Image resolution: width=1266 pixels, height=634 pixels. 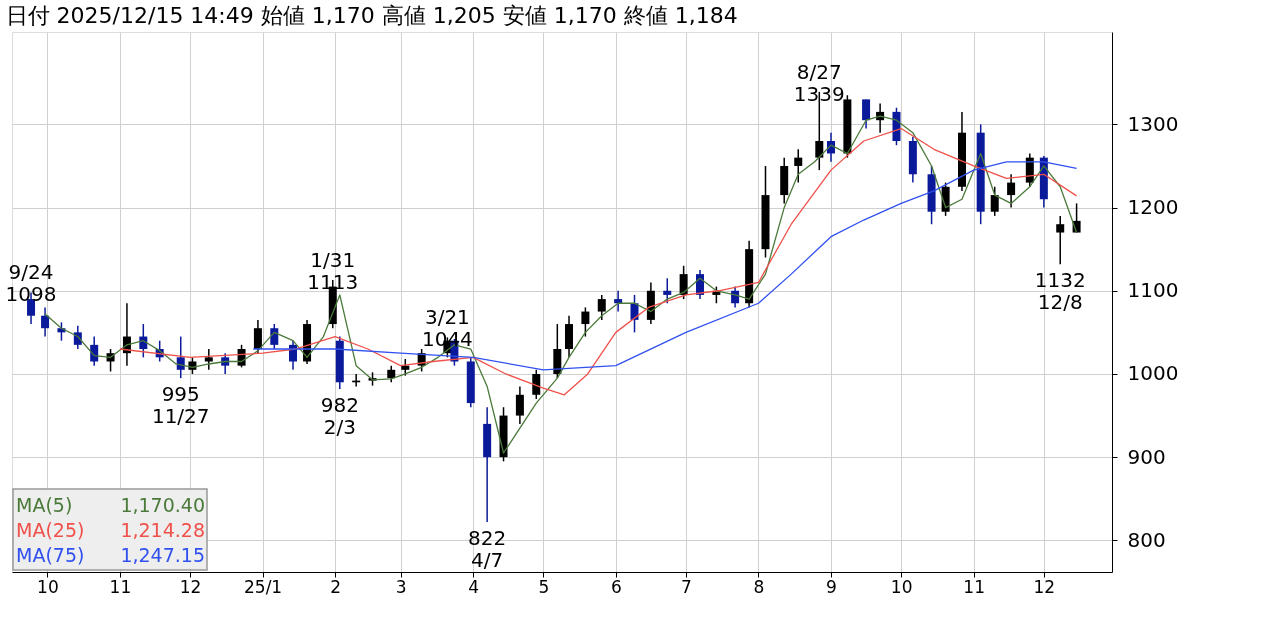 What do you see at coordinates (819, 82) in the screenshot?
I see `annotation: 8/27 1339` at bounding box center [819, 82].